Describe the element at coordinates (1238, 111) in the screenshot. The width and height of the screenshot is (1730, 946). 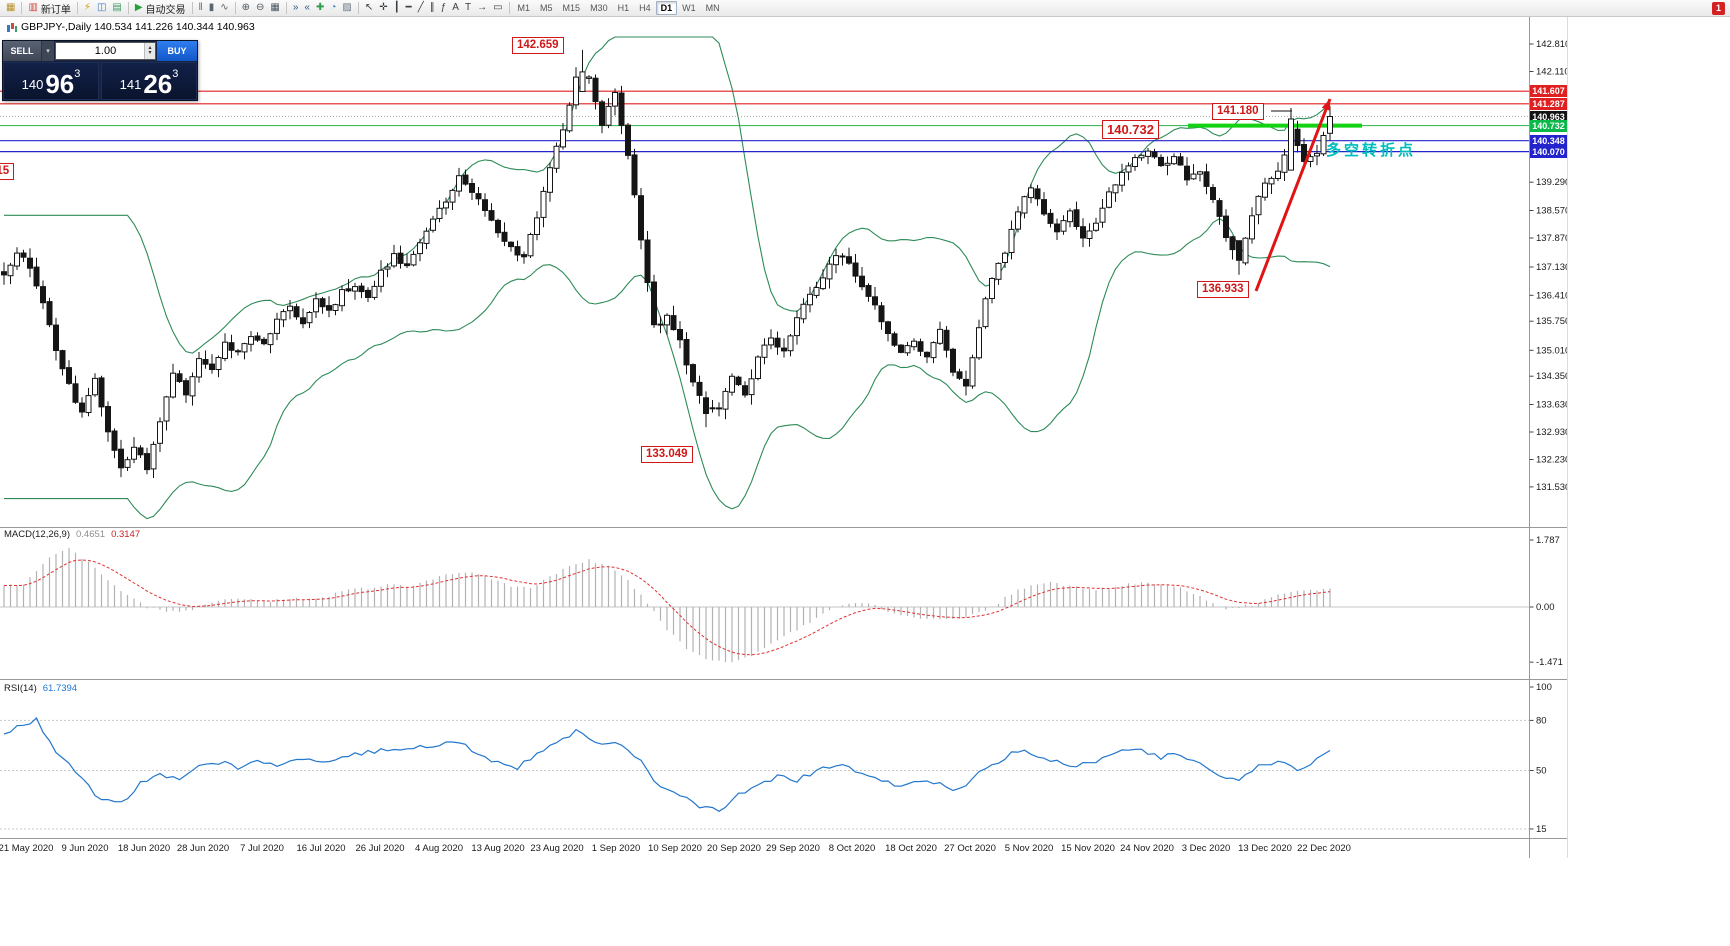
I see `price-callout-141.180: 141.180` at that location.